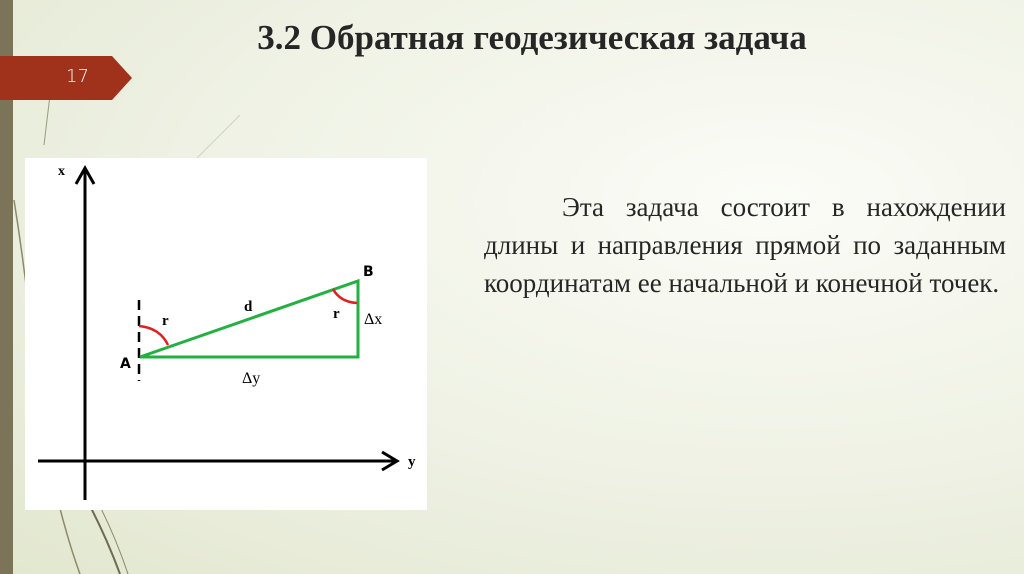  I want to click on page-number-badge: 17, so click(66, 78).